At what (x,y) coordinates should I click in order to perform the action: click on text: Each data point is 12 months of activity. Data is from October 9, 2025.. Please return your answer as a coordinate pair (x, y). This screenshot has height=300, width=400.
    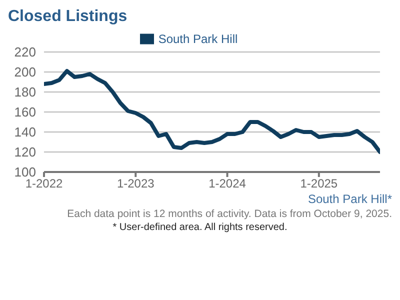
    Looking at the image, I should click on (229, 214).